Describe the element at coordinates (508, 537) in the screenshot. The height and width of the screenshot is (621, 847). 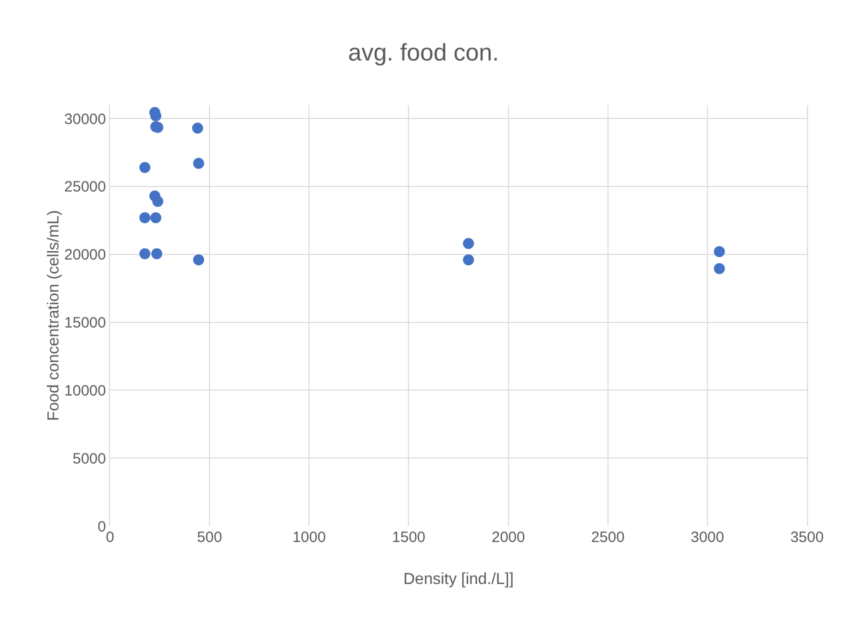
I see `x-tick-label: 2000` at that location.